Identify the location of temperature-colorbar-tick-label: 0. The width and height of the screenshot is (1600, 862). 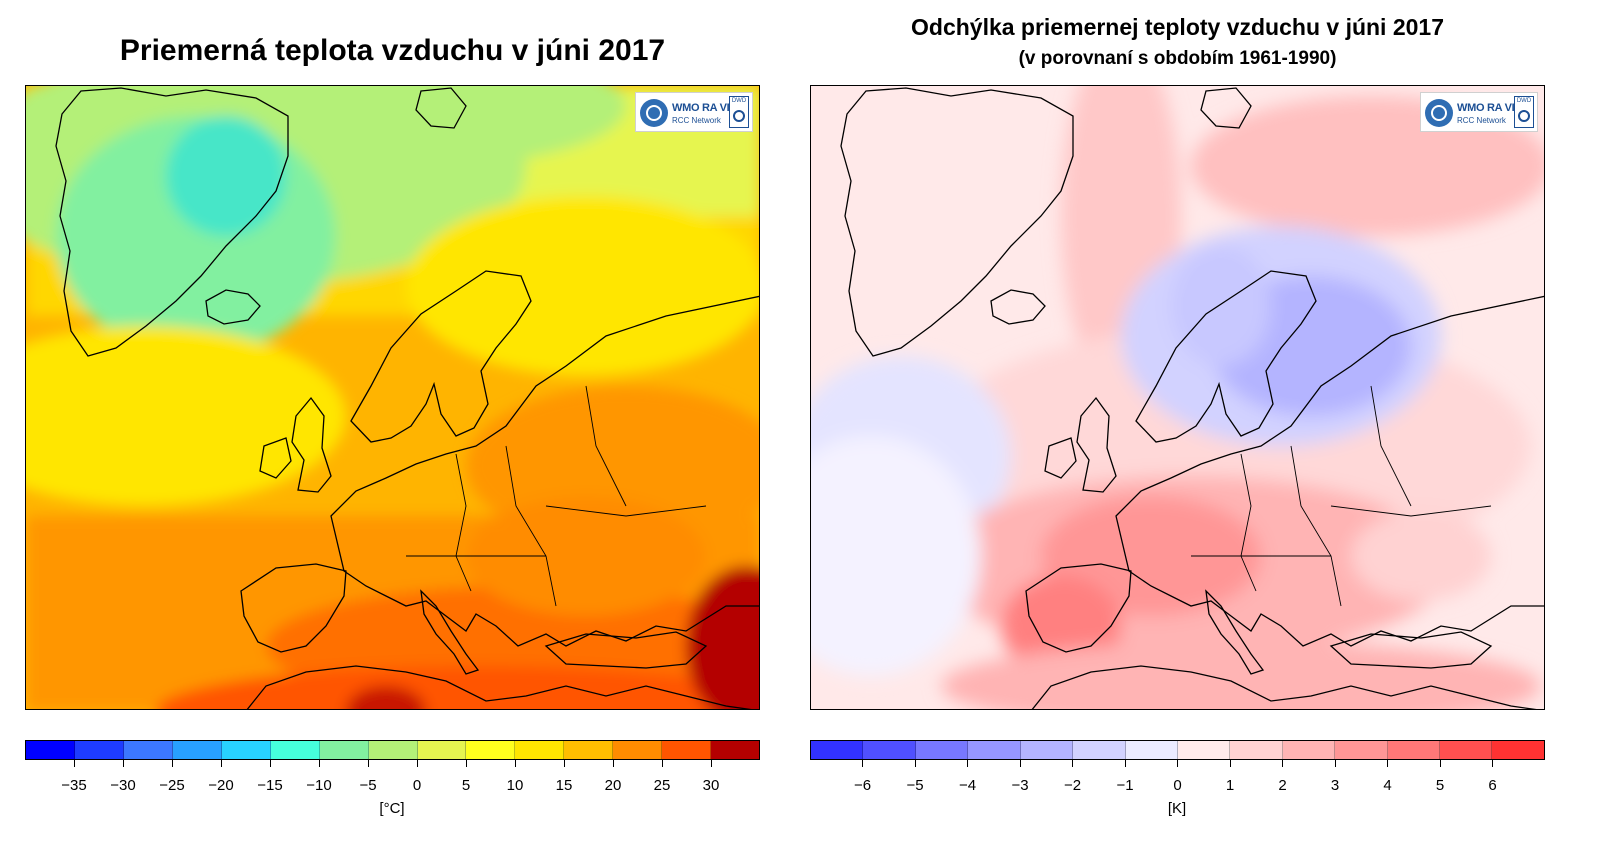
(417, 785).